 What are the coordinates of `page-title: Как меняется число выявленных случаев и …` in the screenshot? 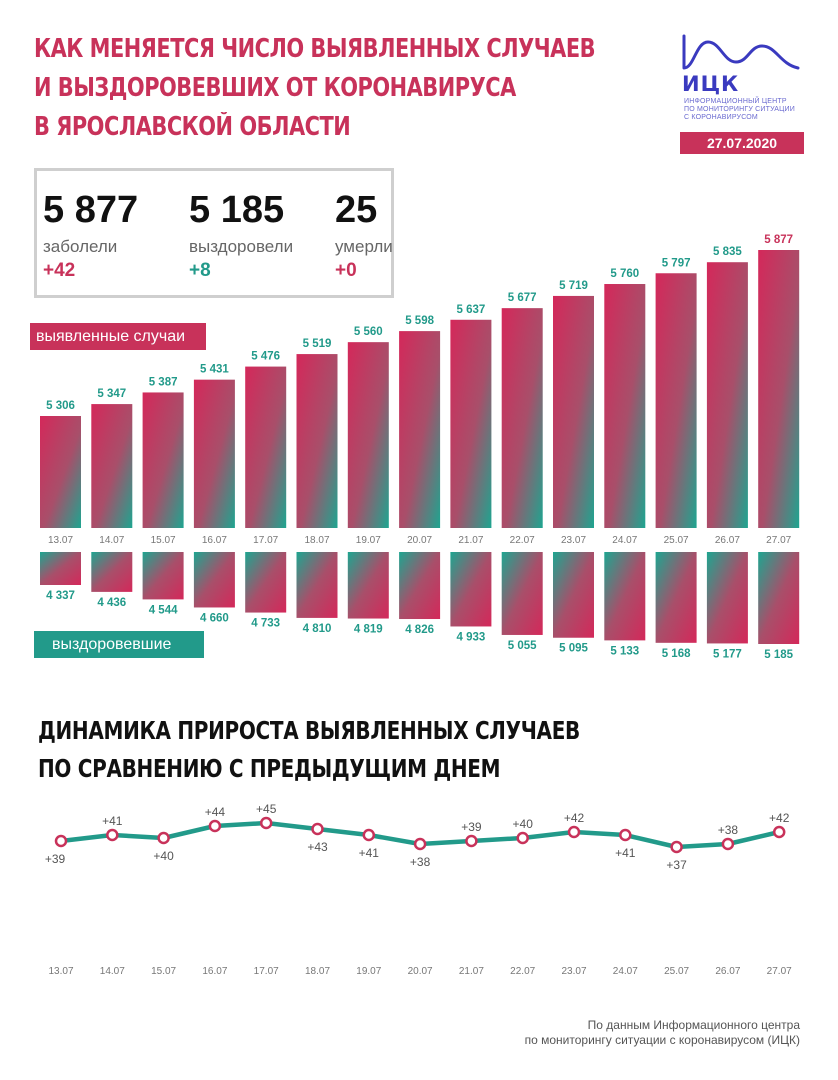 It's located at (334, 88).